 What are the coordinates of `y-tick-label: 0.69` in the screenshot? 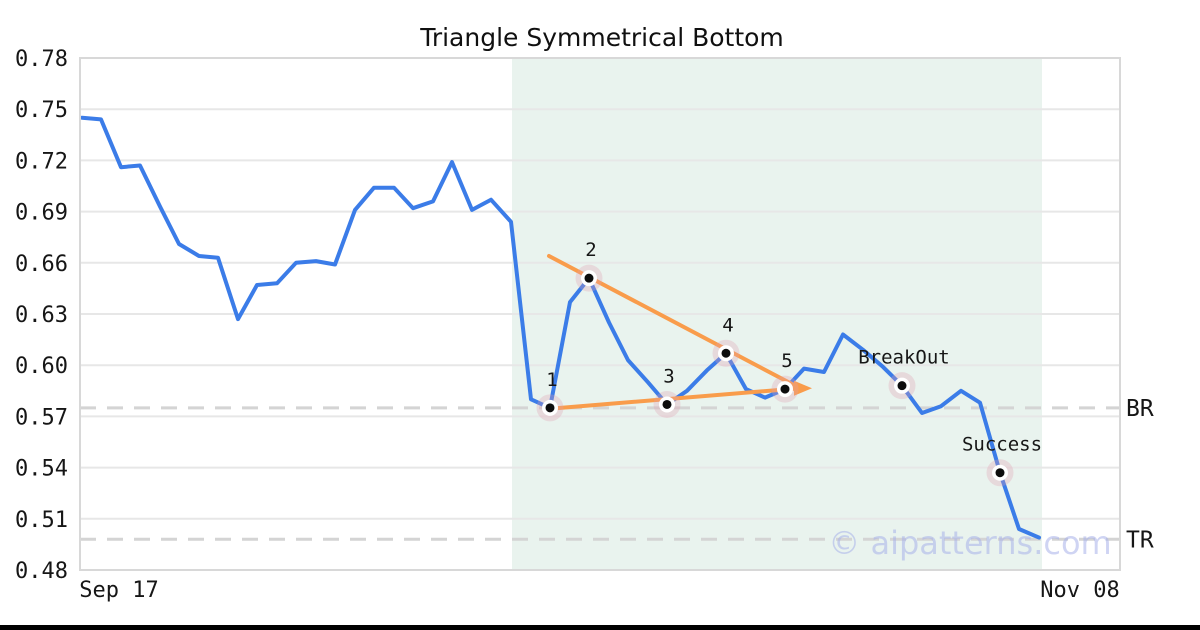 It's located at (41, 213).